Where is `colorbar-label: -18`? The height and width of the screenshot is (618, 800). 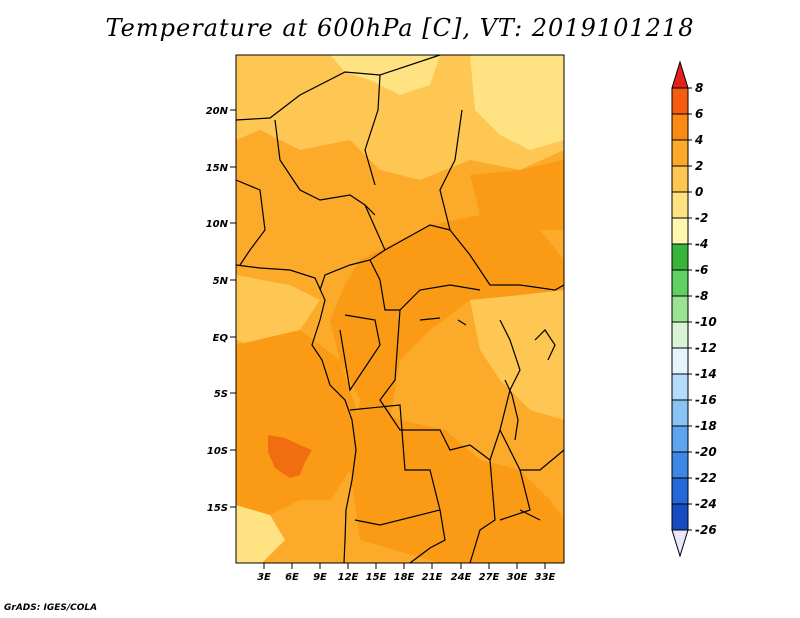 colorbar-label: -18 is located at coordinates (706, 426).